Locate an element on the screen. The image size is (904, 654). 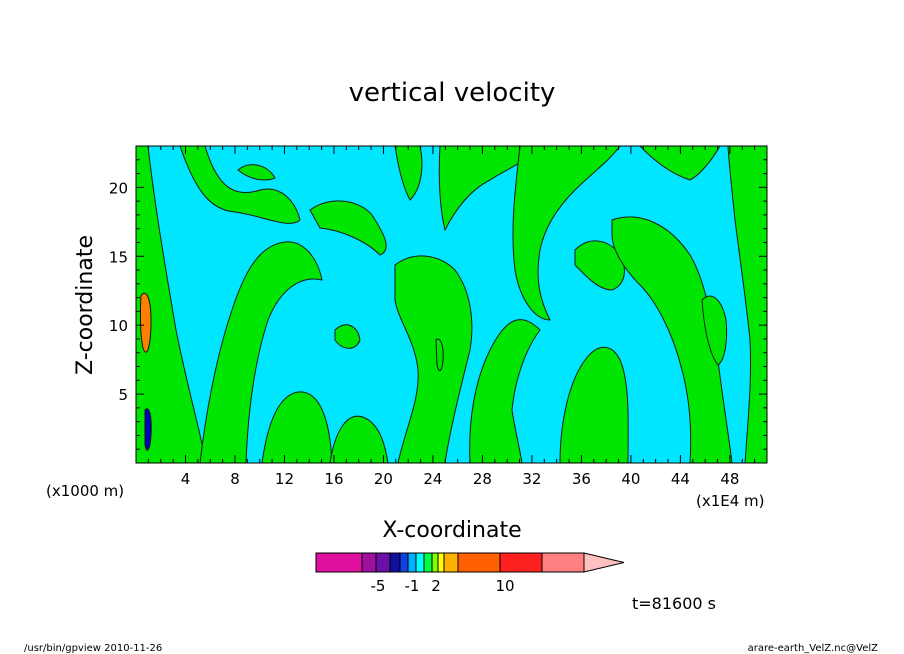
chart-title: vertical velocity is located at coordinates (452, 93).